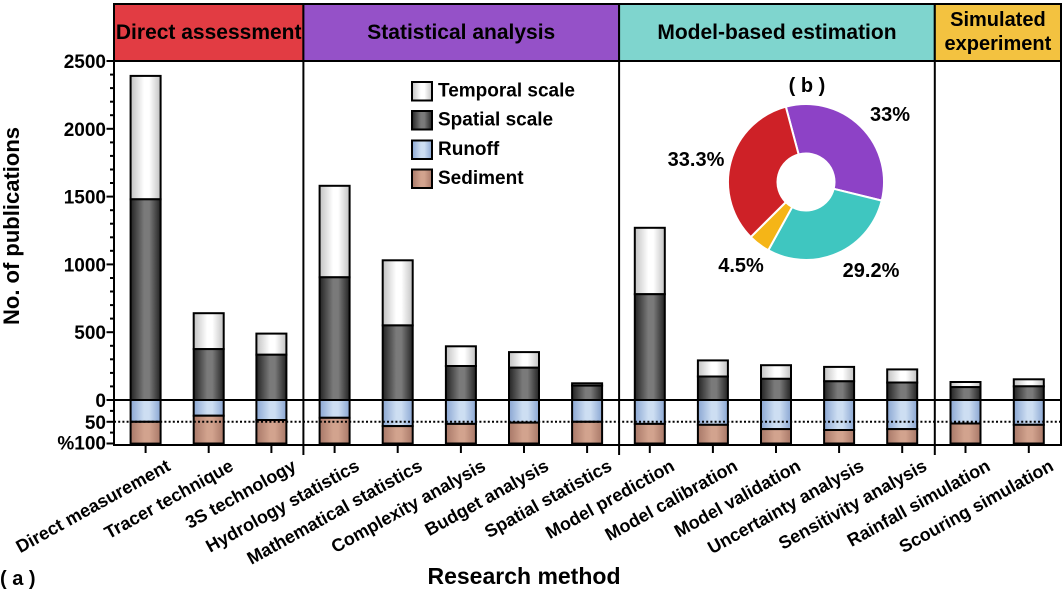  I want to click on svg-text: Simulated, so click(998, 20).